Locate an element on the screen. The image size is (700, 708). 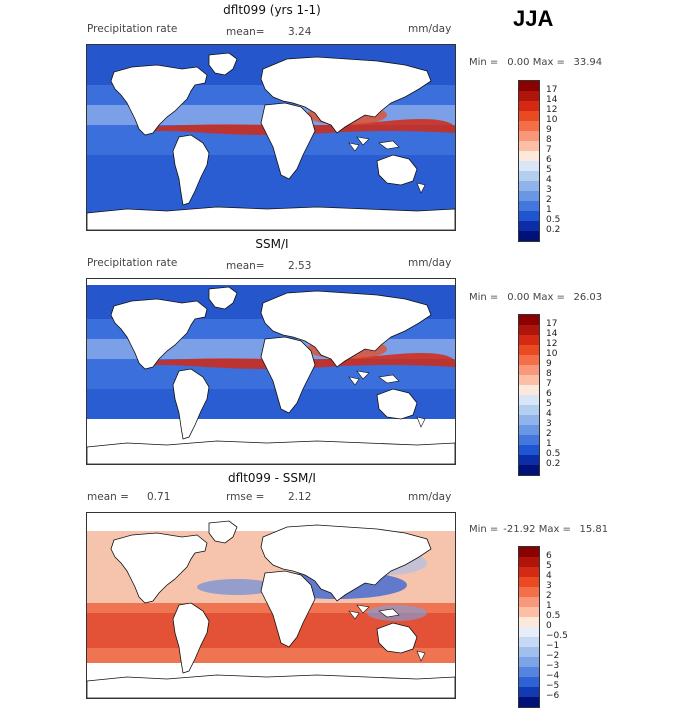
colorbar-tick-label: 2 is located at coordinates (549, 596).